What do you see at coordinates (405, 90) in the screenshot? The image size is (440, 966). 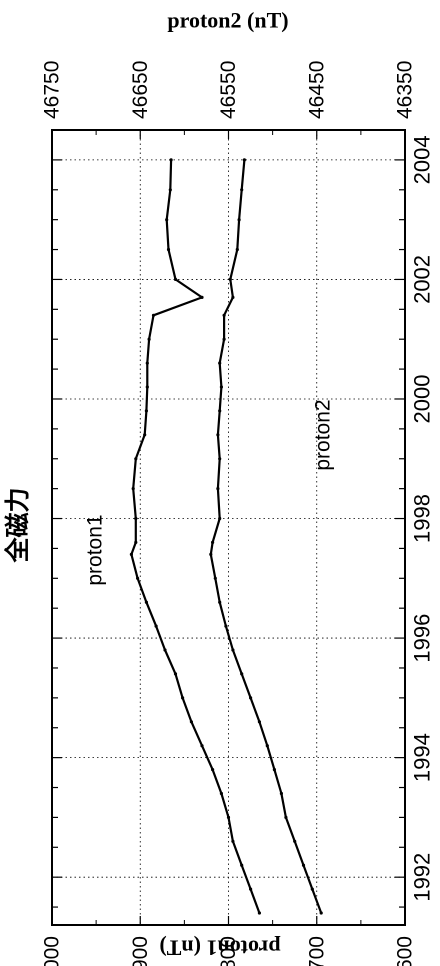 I see `proton2-tick-label: 46350` at bounding box center [405, 90].